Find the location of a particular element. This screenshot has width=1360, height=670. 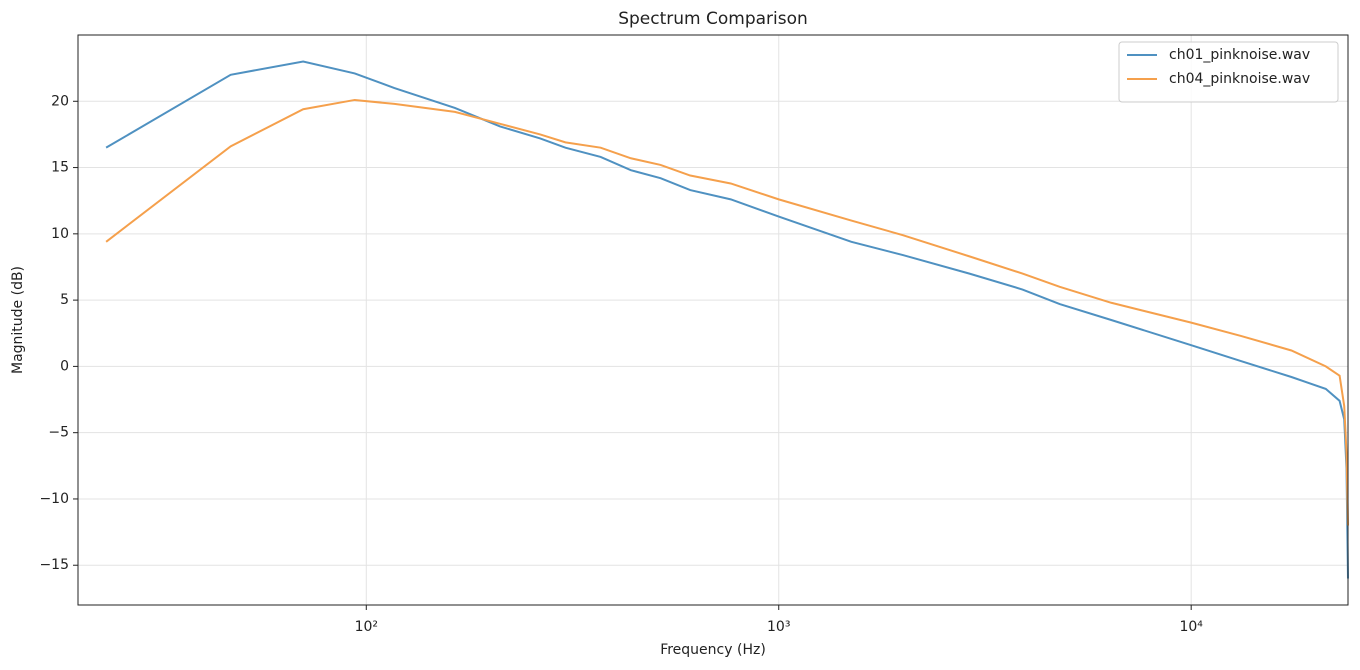

legend: ch01_pinknoise.wav ch04_pinknoise.wav is located at coordinates (1228, 72).